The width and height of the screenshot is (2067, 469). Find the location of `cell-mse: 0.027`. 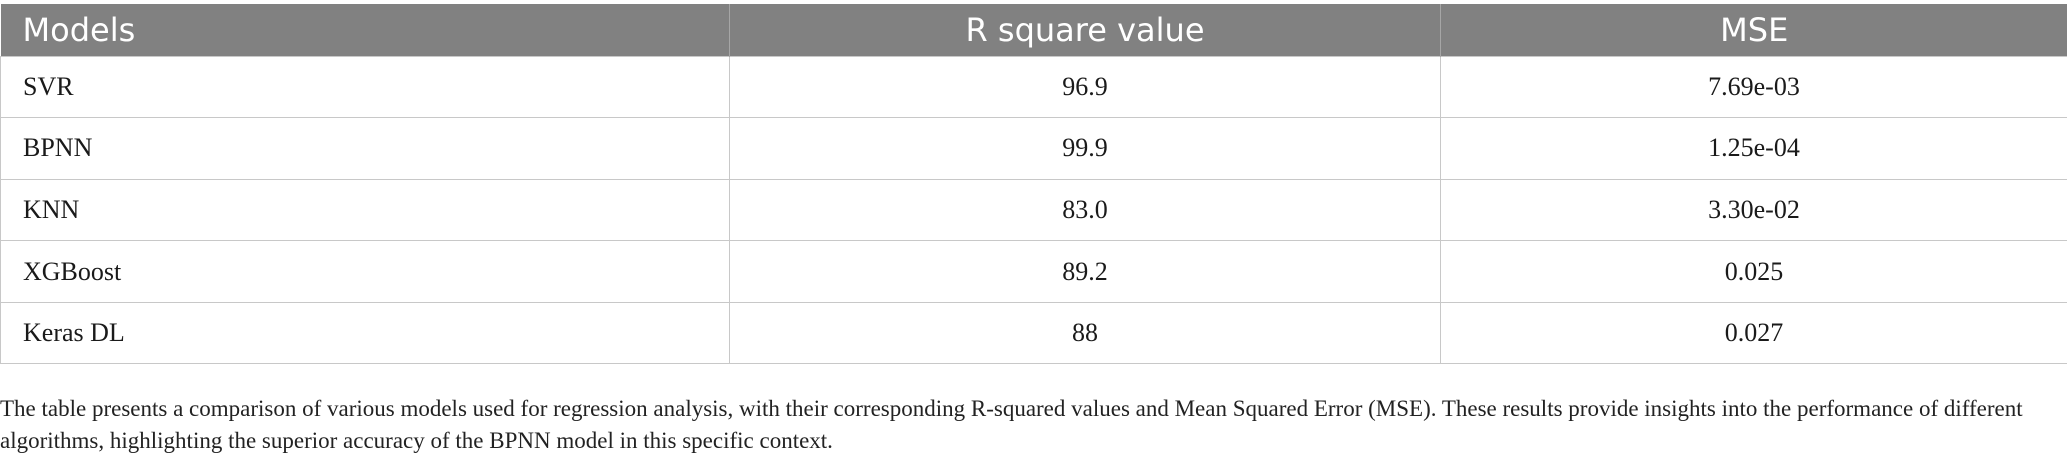

cell-mse: 0.027 is located at coordinates (1753, 333).